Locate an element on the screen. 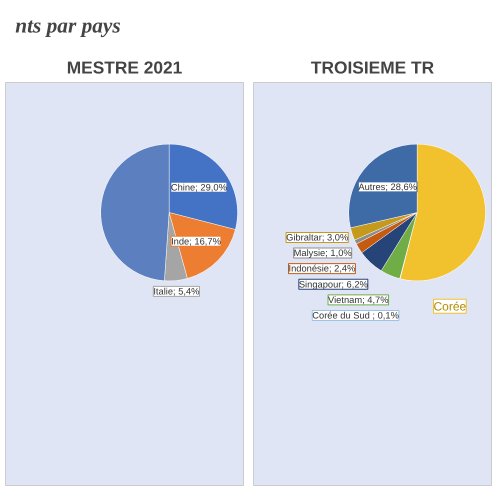 Image resolution: width=500 pixels, height=500 pixels. text: nts par pays is located at coordinates (68, 26).